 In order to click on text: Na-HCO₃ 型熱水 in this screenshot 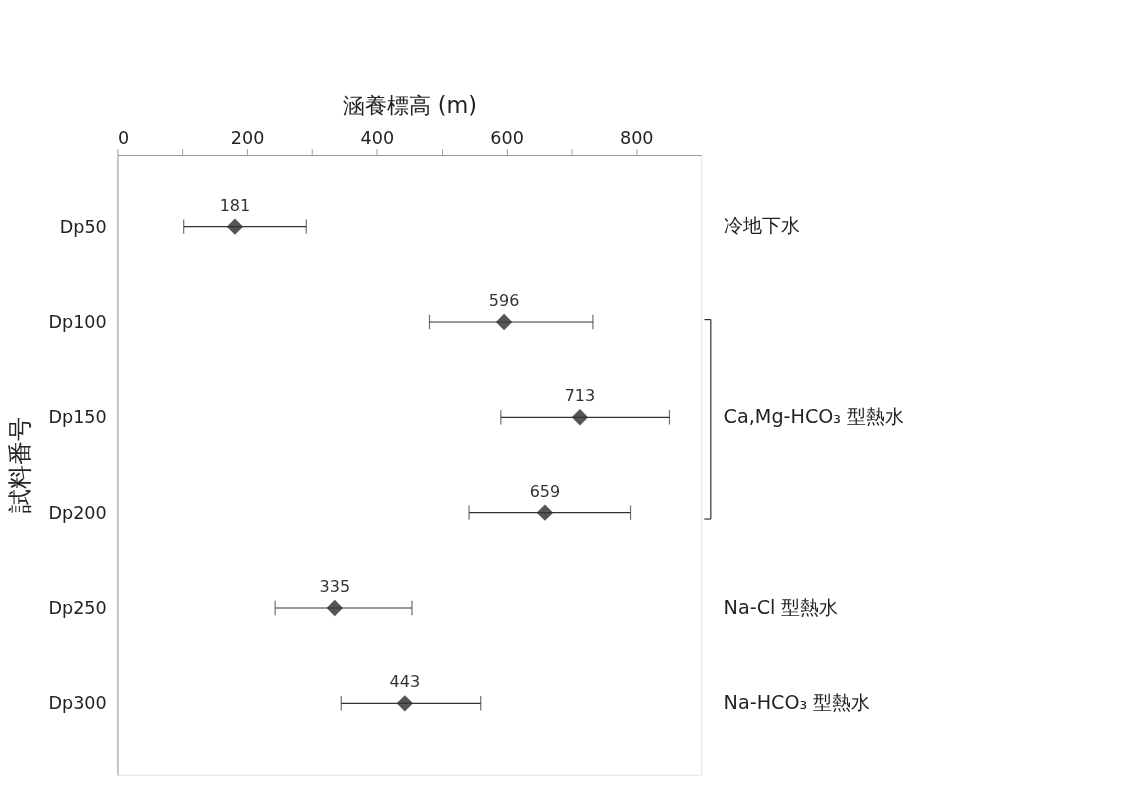, I will do `click(797, 702)`.